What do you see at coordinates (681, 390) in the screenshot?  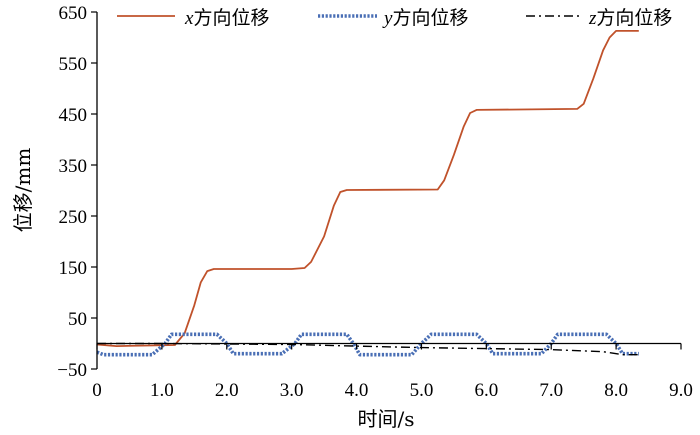 I see `x-tick-label: 9.0` at bounding box center [681, 390].